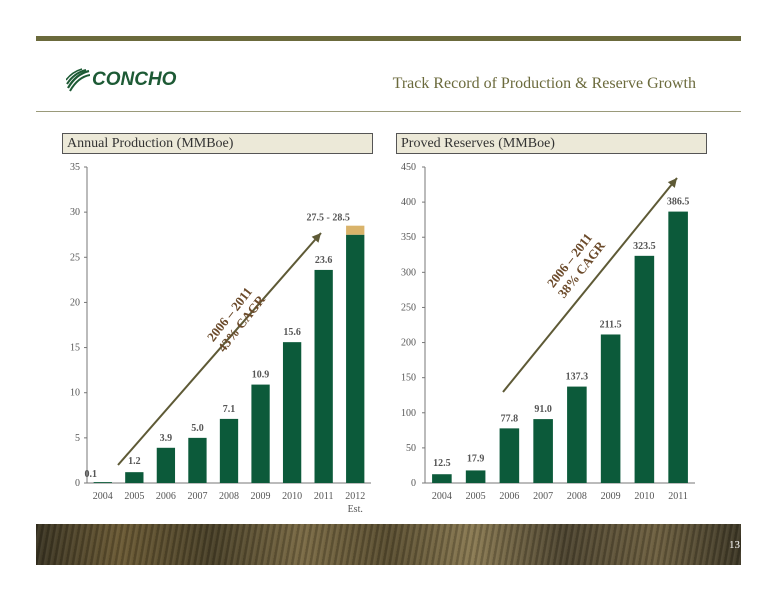 The image size is (776, 600). Describe the element at coordinates (260, 375) in the screenshot. I see `data-label-2009: 10.9` at that location.